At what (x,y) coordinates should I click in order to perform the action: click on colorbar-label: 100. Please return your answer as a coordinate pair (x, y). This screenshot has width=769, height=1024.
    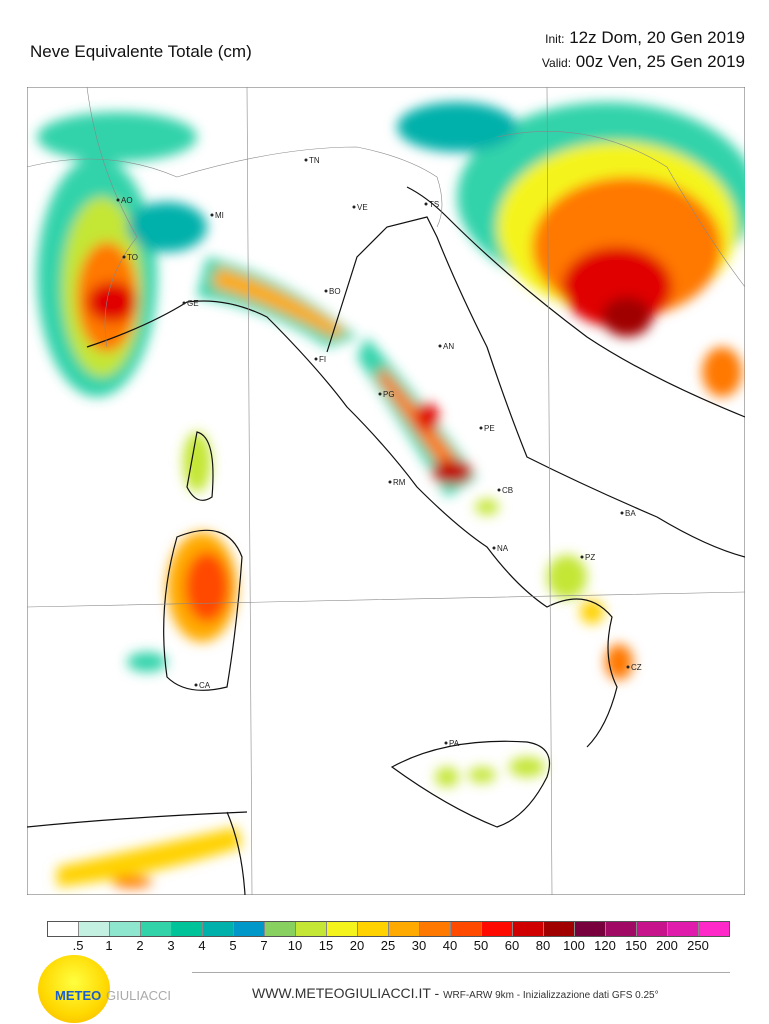
    Looking at the image, I should click on (574, 945).